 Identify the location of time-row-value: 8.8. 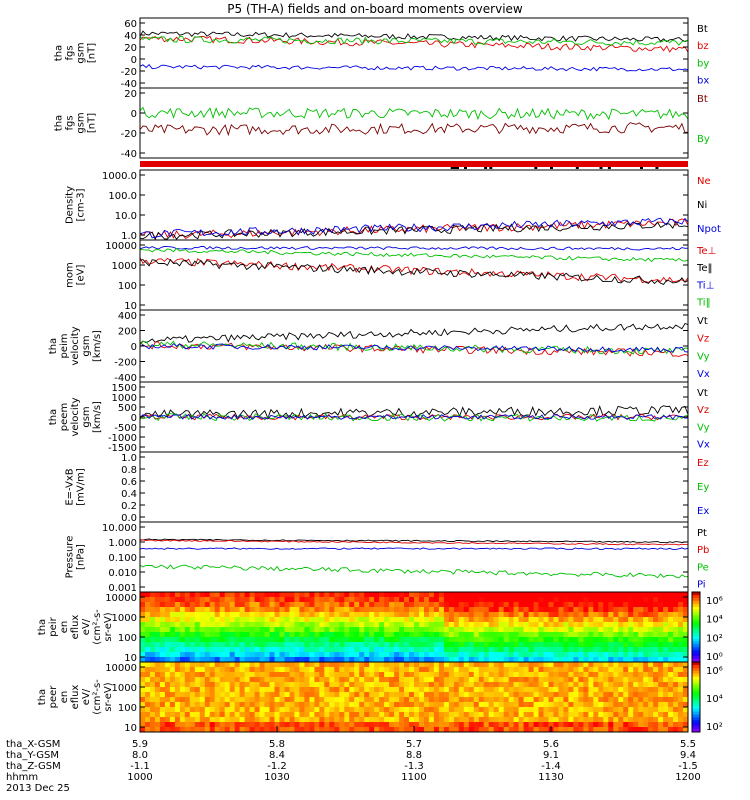
(414, 755).